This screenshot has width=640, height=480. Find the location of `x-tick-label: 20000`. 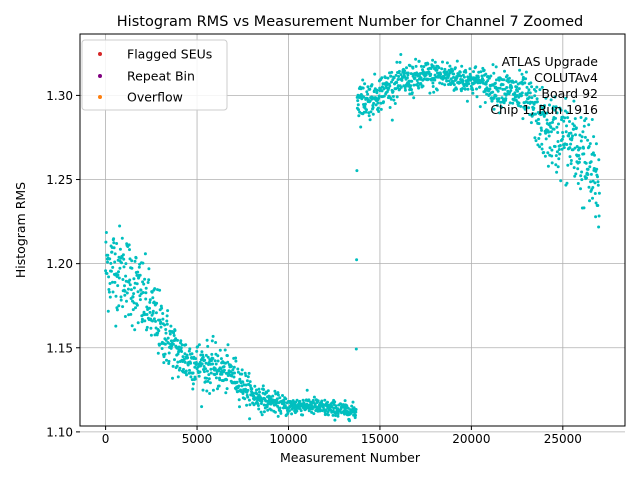

x-tick-label: 20000 is located at coordinates (471, 439).